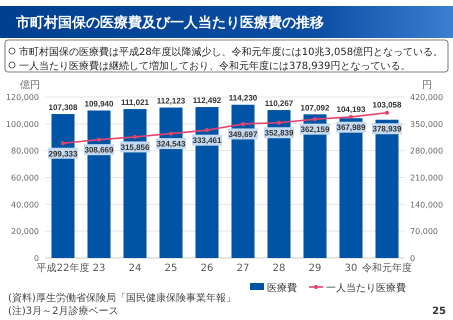 The width and height of the screenshot is (453, 320). What do you see at coordinates (135, 103) in the screenshot?
I see `data-label: 111,021` at bounding box center [135, 103].